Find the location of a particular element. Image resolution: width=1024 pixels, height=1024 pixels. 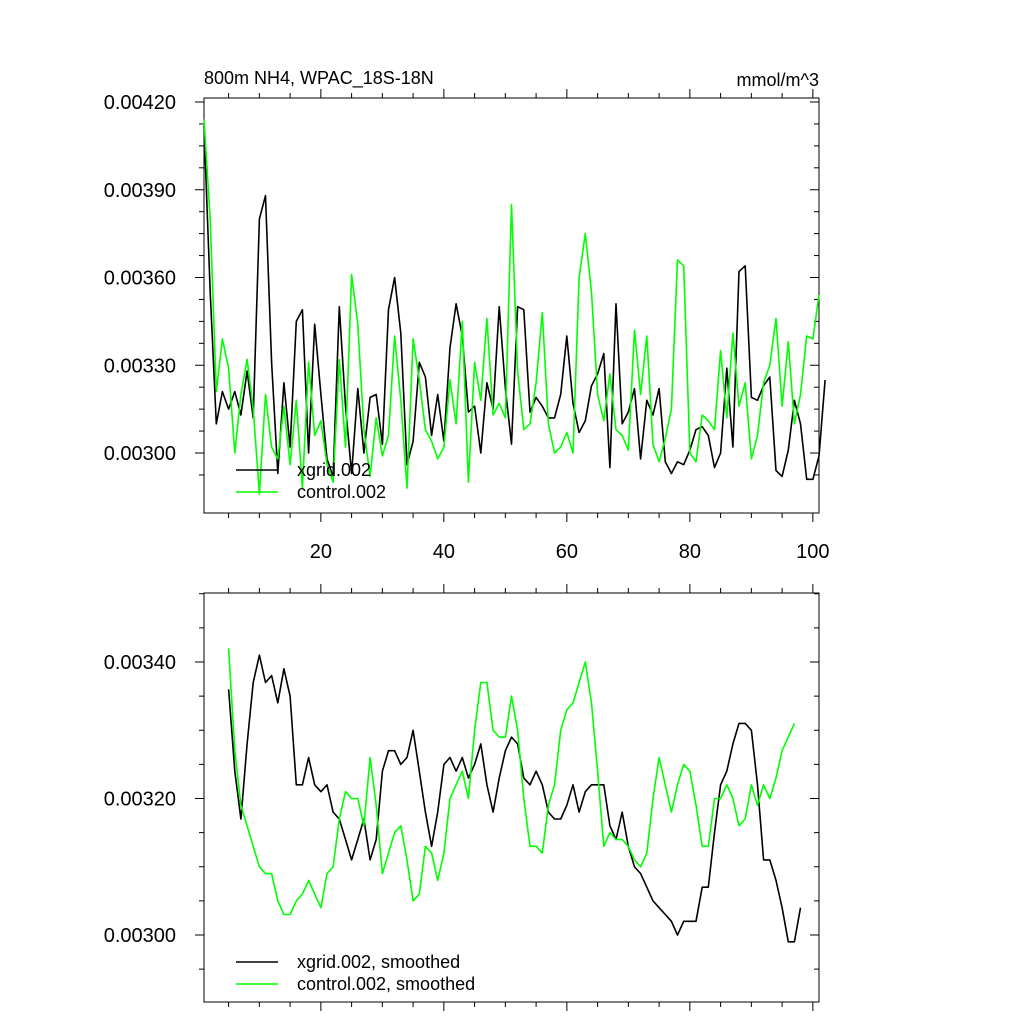

units-label: mmol/m^3 is located at coordinates (778, 80).